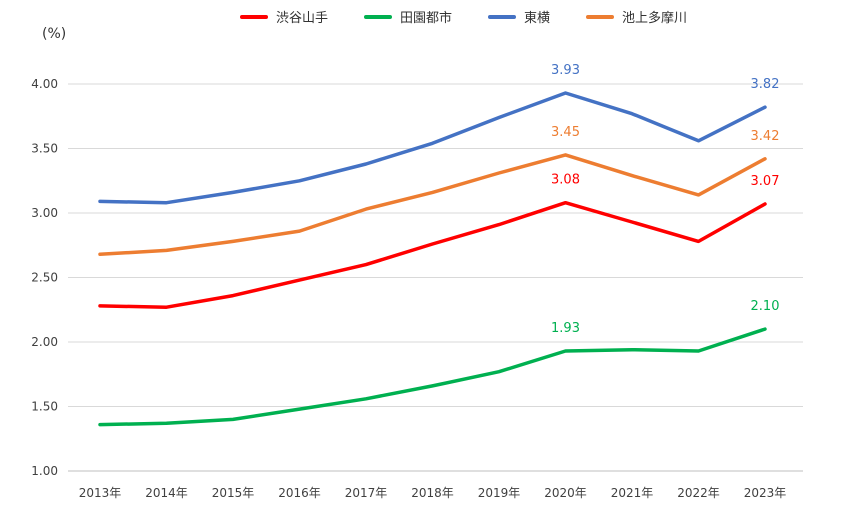  I want to click on legend-label-shibuya-yamate: 渋谷山手, so click(302, 18).